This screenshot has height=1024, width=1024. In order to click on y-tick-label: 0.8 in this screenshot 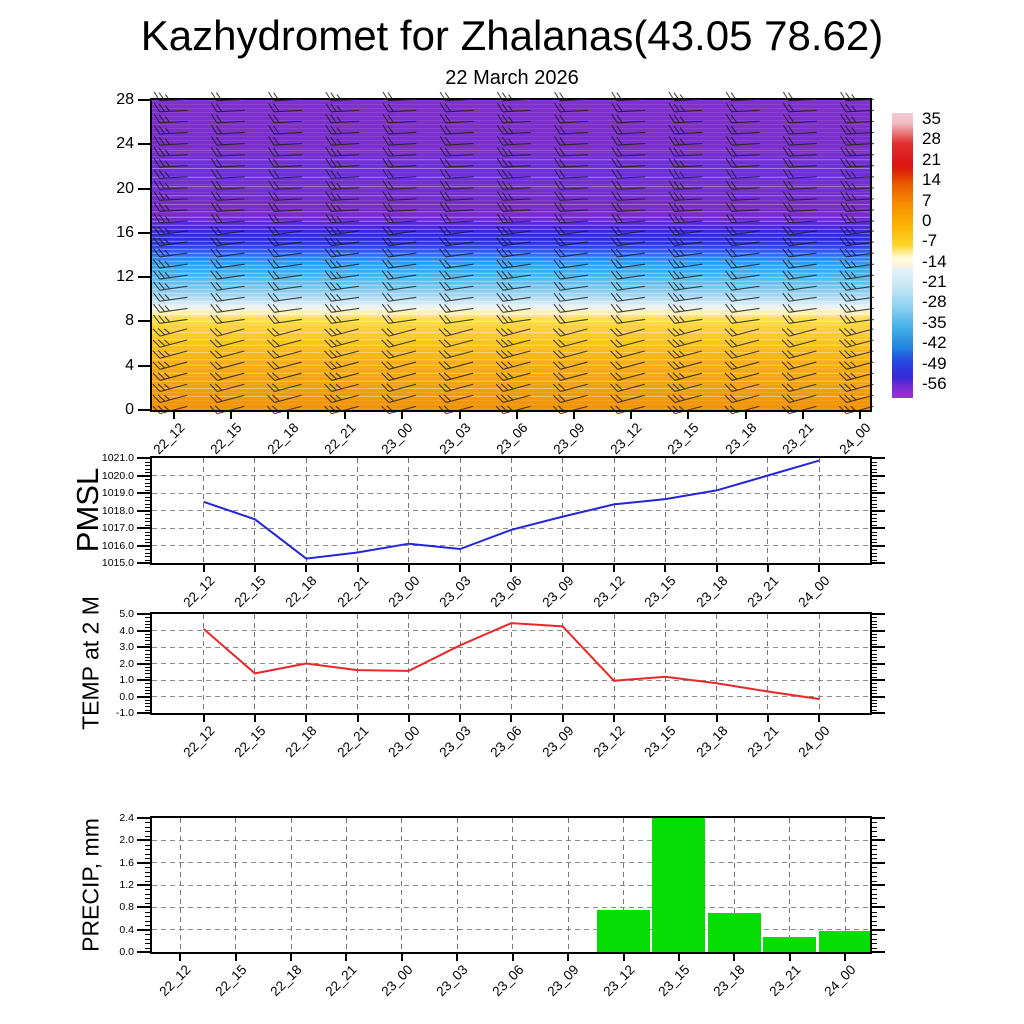, I will do `click(126, 907)`.